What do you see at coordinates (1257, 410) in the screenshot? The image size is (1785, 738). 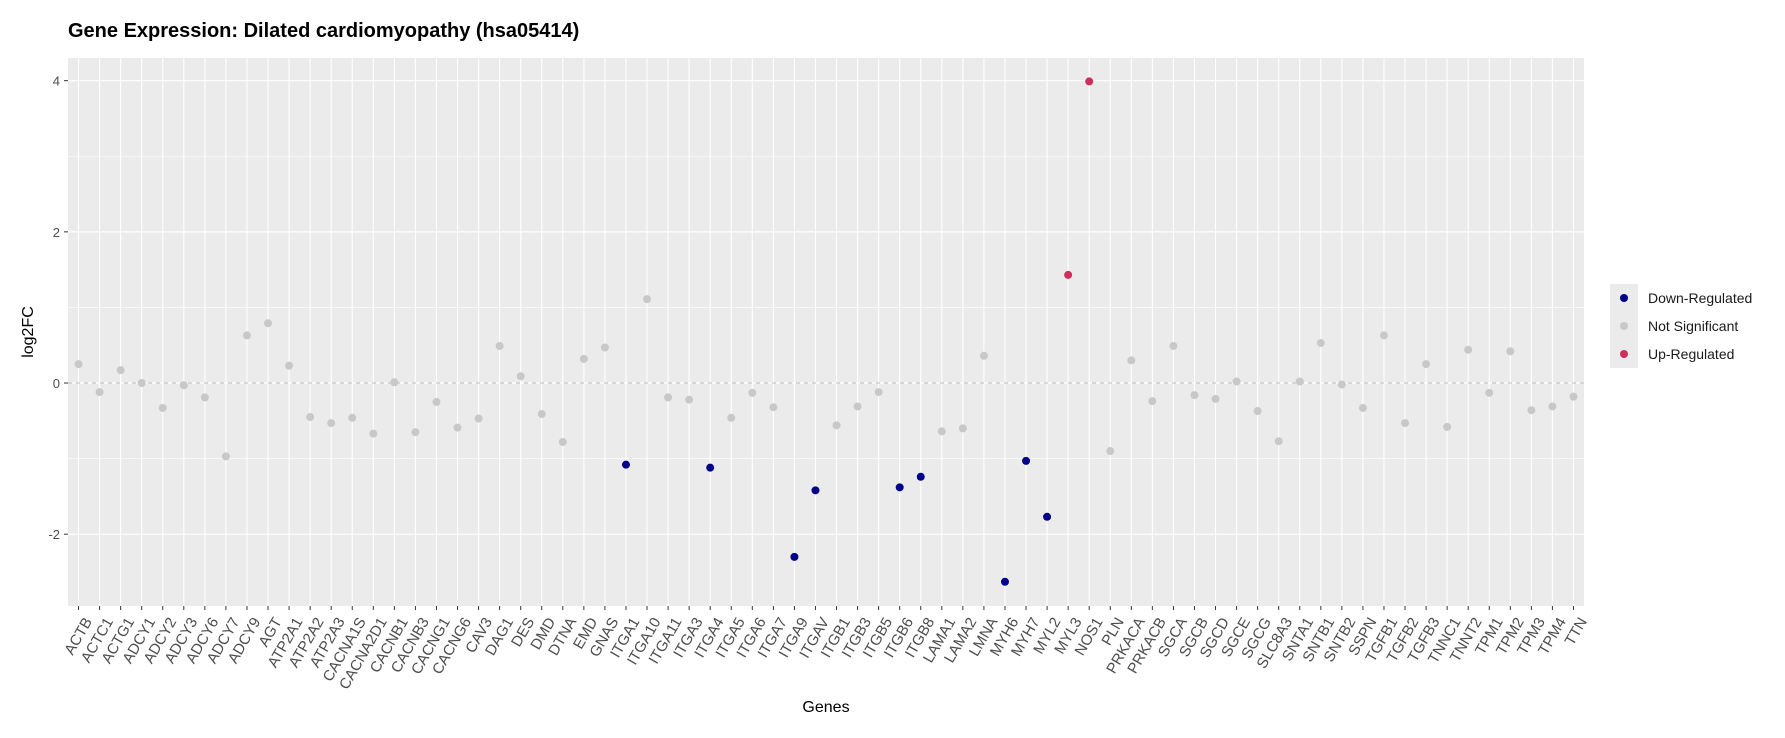 I see `data-point-sgcg` at bounding box center [1257, 410].